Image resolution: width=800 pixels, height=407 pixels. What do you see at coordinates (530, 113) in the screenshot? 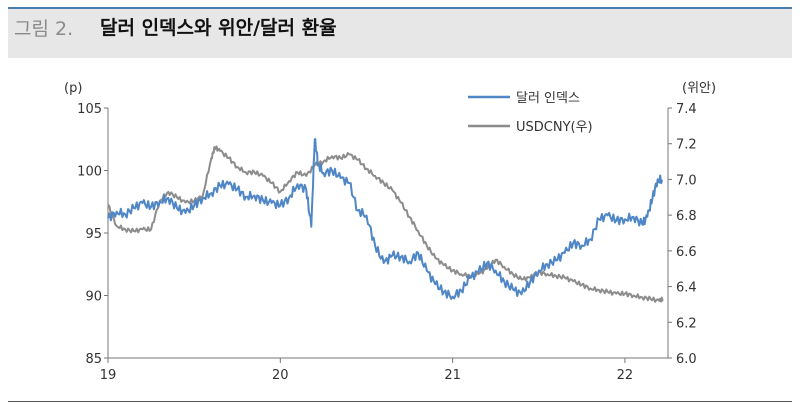
I see `chart-legend: 달러 인덱스 USDCNY(우)` at bounding box center [530, 113].